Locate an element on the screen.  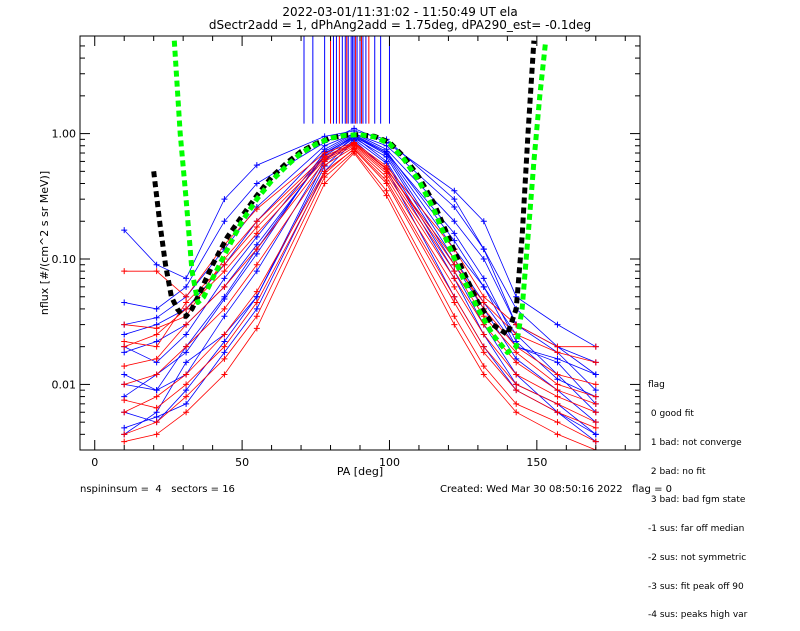
x-tick-label: 50 is located at coordinates (242, 462).